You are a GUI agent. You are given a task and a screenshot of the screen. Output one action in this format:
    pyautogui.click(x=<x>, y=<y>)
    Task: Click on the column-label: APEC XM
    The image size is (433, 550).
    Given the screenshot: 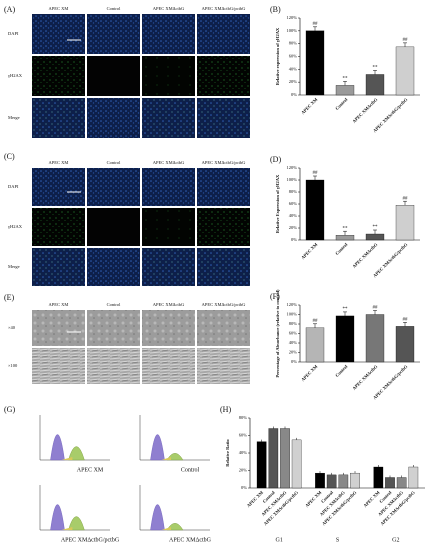 What is the action you would take?
    pyautogui.click(x=59, y=8)
    